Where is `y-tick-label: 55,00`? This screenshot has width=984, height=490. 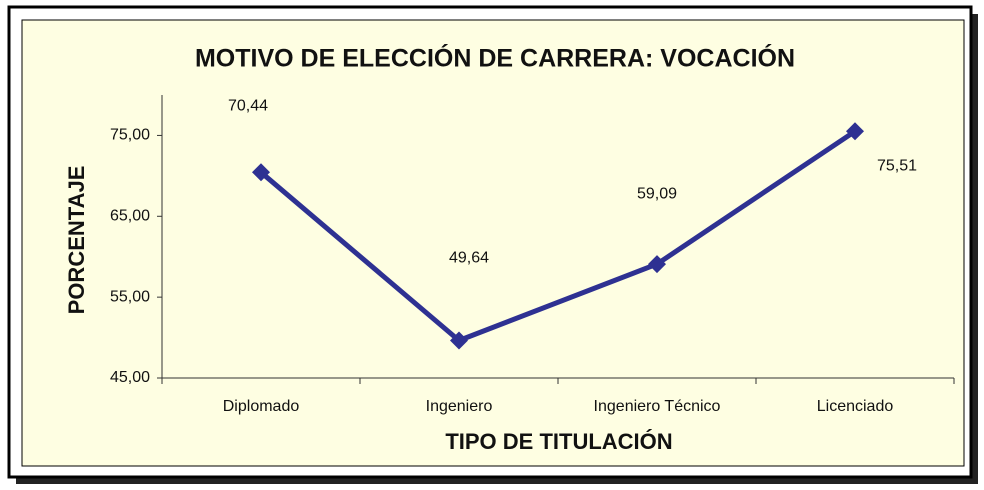
y-tick-label: 55,00 is located at coordinates (130, 296).